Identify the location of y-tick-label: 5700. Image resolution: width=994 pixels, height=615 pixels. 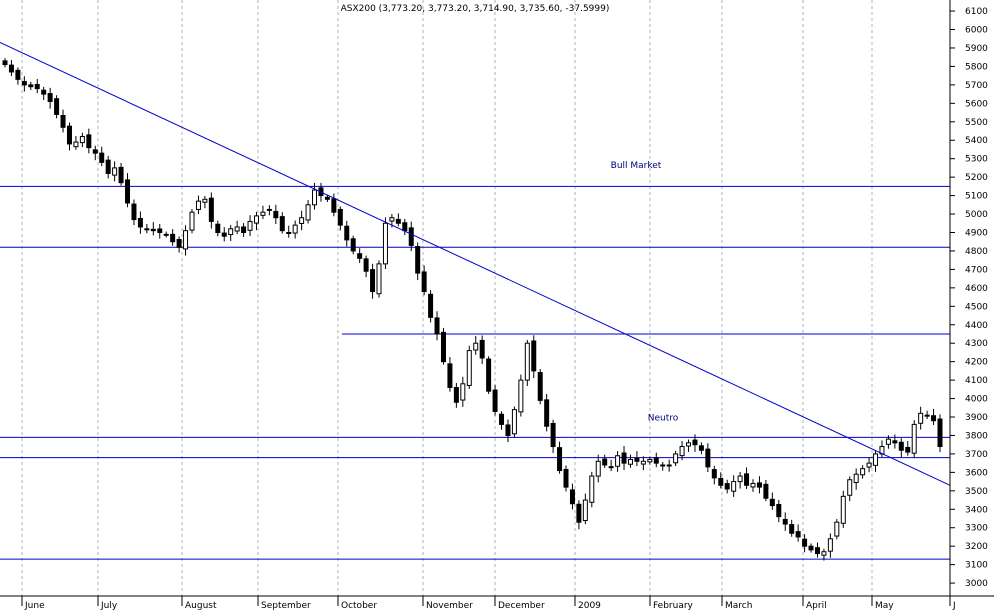
(976, 86).